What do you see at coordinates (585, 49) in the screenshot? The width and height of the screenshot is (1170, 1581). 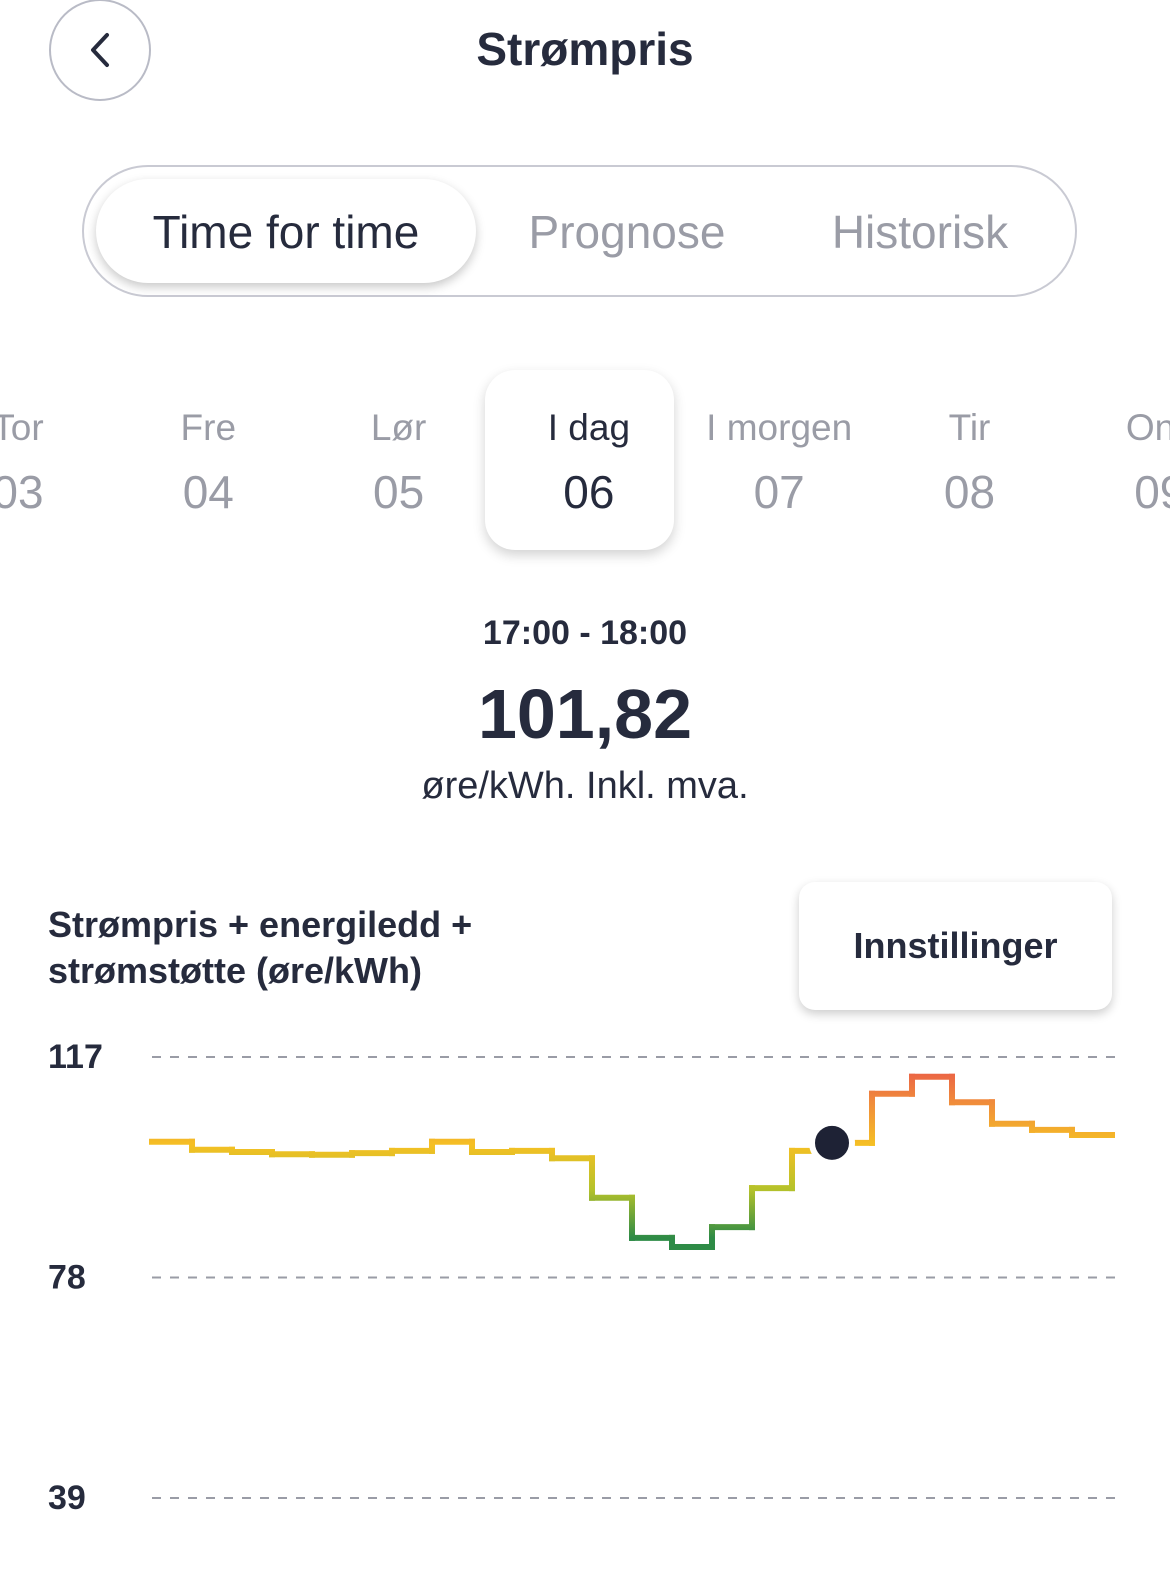 I see `page-title: Strømpris` at bounding box center [585, 49].